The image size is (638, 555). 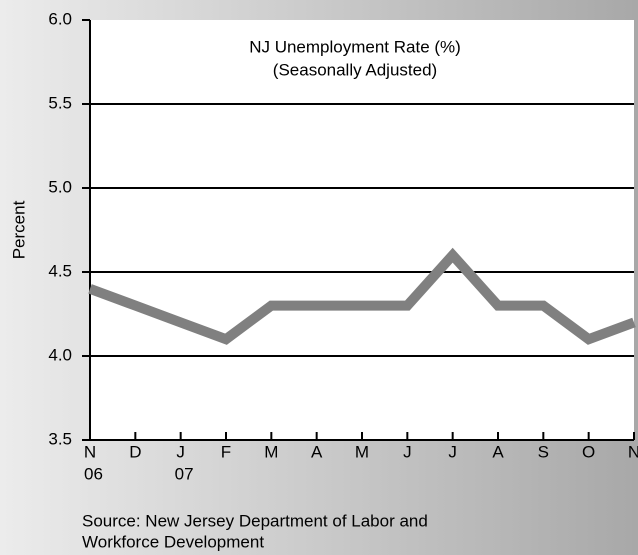 What do you see at coordinates (18, 229) in the screenshot?
I see `y-axis-label: Percent` at bounding box center [18, 229].